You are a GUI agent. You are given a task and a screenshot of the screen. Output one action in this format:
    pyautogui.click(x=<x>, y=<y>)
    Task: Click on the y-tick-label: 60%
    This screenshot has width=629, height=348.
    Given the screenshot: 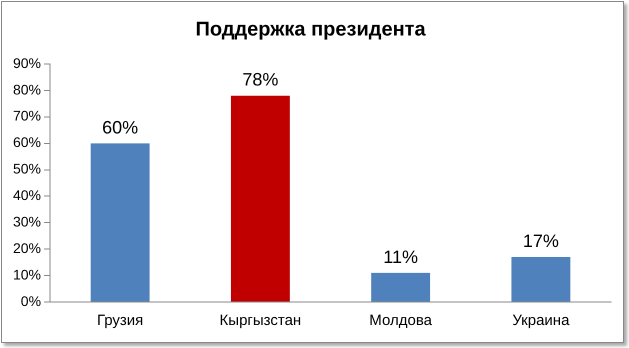 What is the action you would take?
    pyautogui.click(x=27, y=142)
    